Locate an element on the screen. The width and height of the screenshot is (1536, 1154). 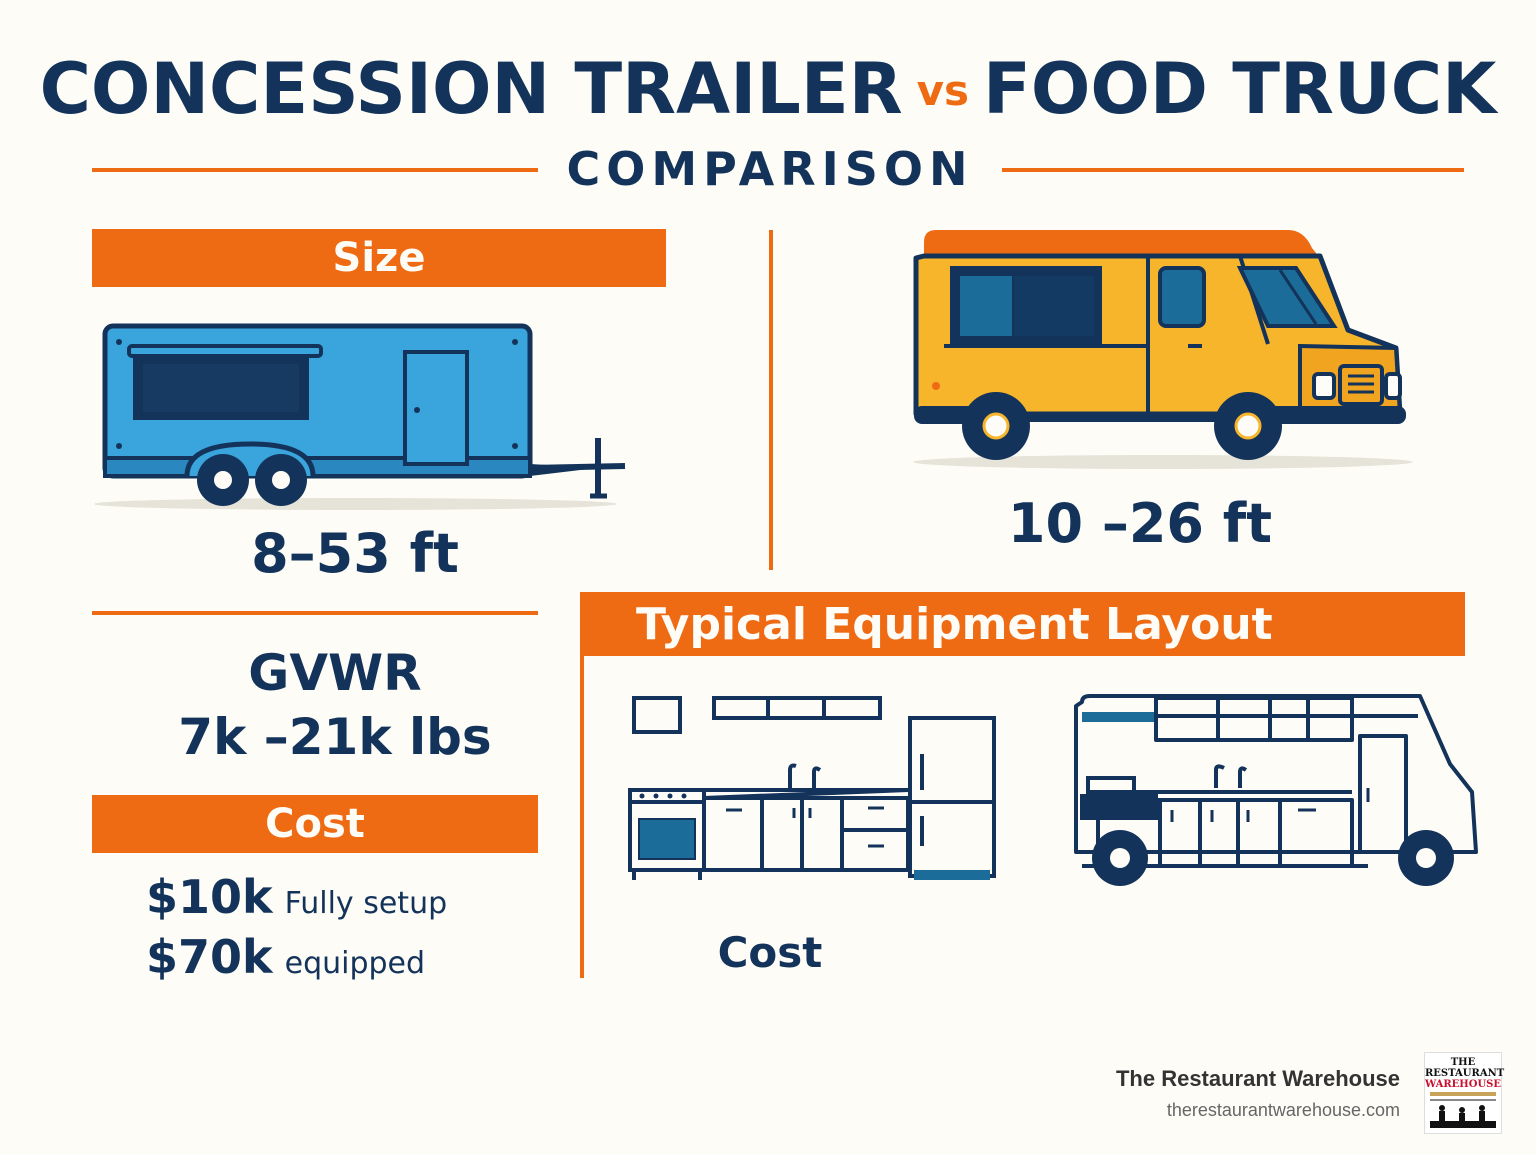
food-truck-icon is located at coordinates (1163, 349).